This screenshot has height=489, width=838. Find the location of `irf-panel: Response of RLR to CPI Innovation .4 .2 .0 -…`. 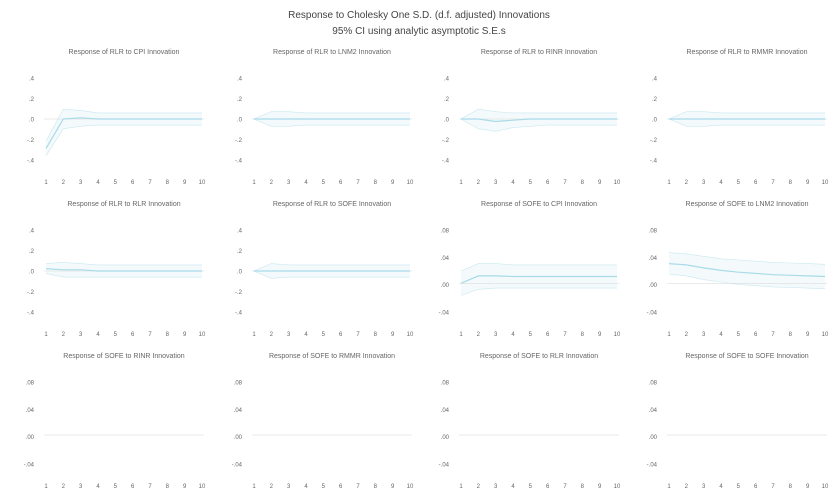

irf-panel: Response of RLR to CPI Innovation .4 .2 .0 -… is located at coordinates (116, 117).